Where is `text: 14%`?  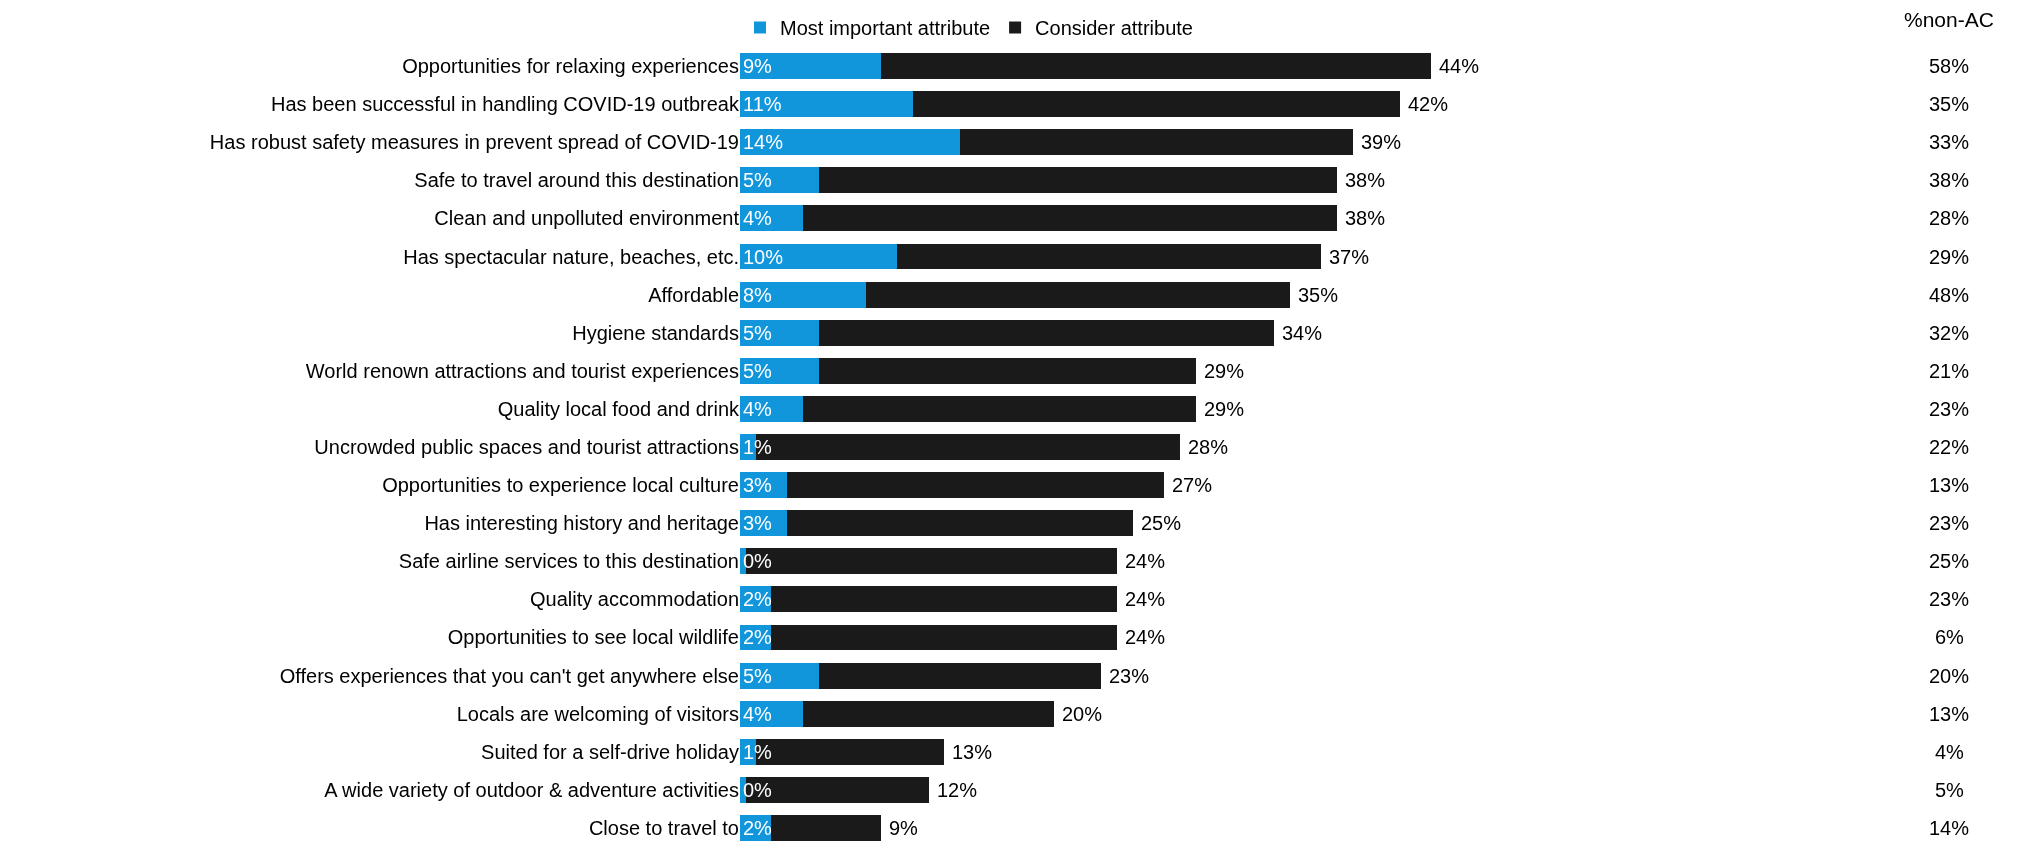
text: 14% is located at coordinates (1949, 828).